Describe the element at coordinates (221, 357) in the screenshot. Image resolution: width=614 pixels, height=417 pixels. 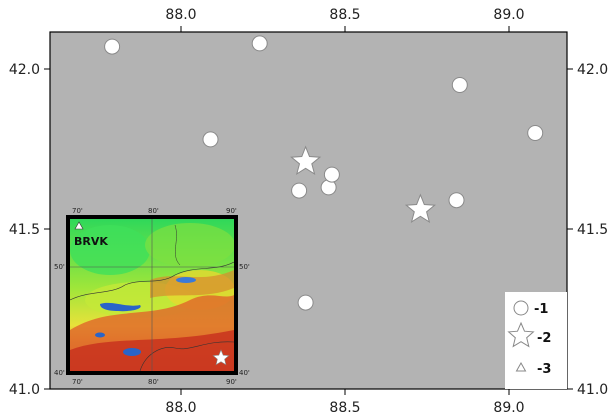
I see `inset-epicenter-star-icon` at that location.